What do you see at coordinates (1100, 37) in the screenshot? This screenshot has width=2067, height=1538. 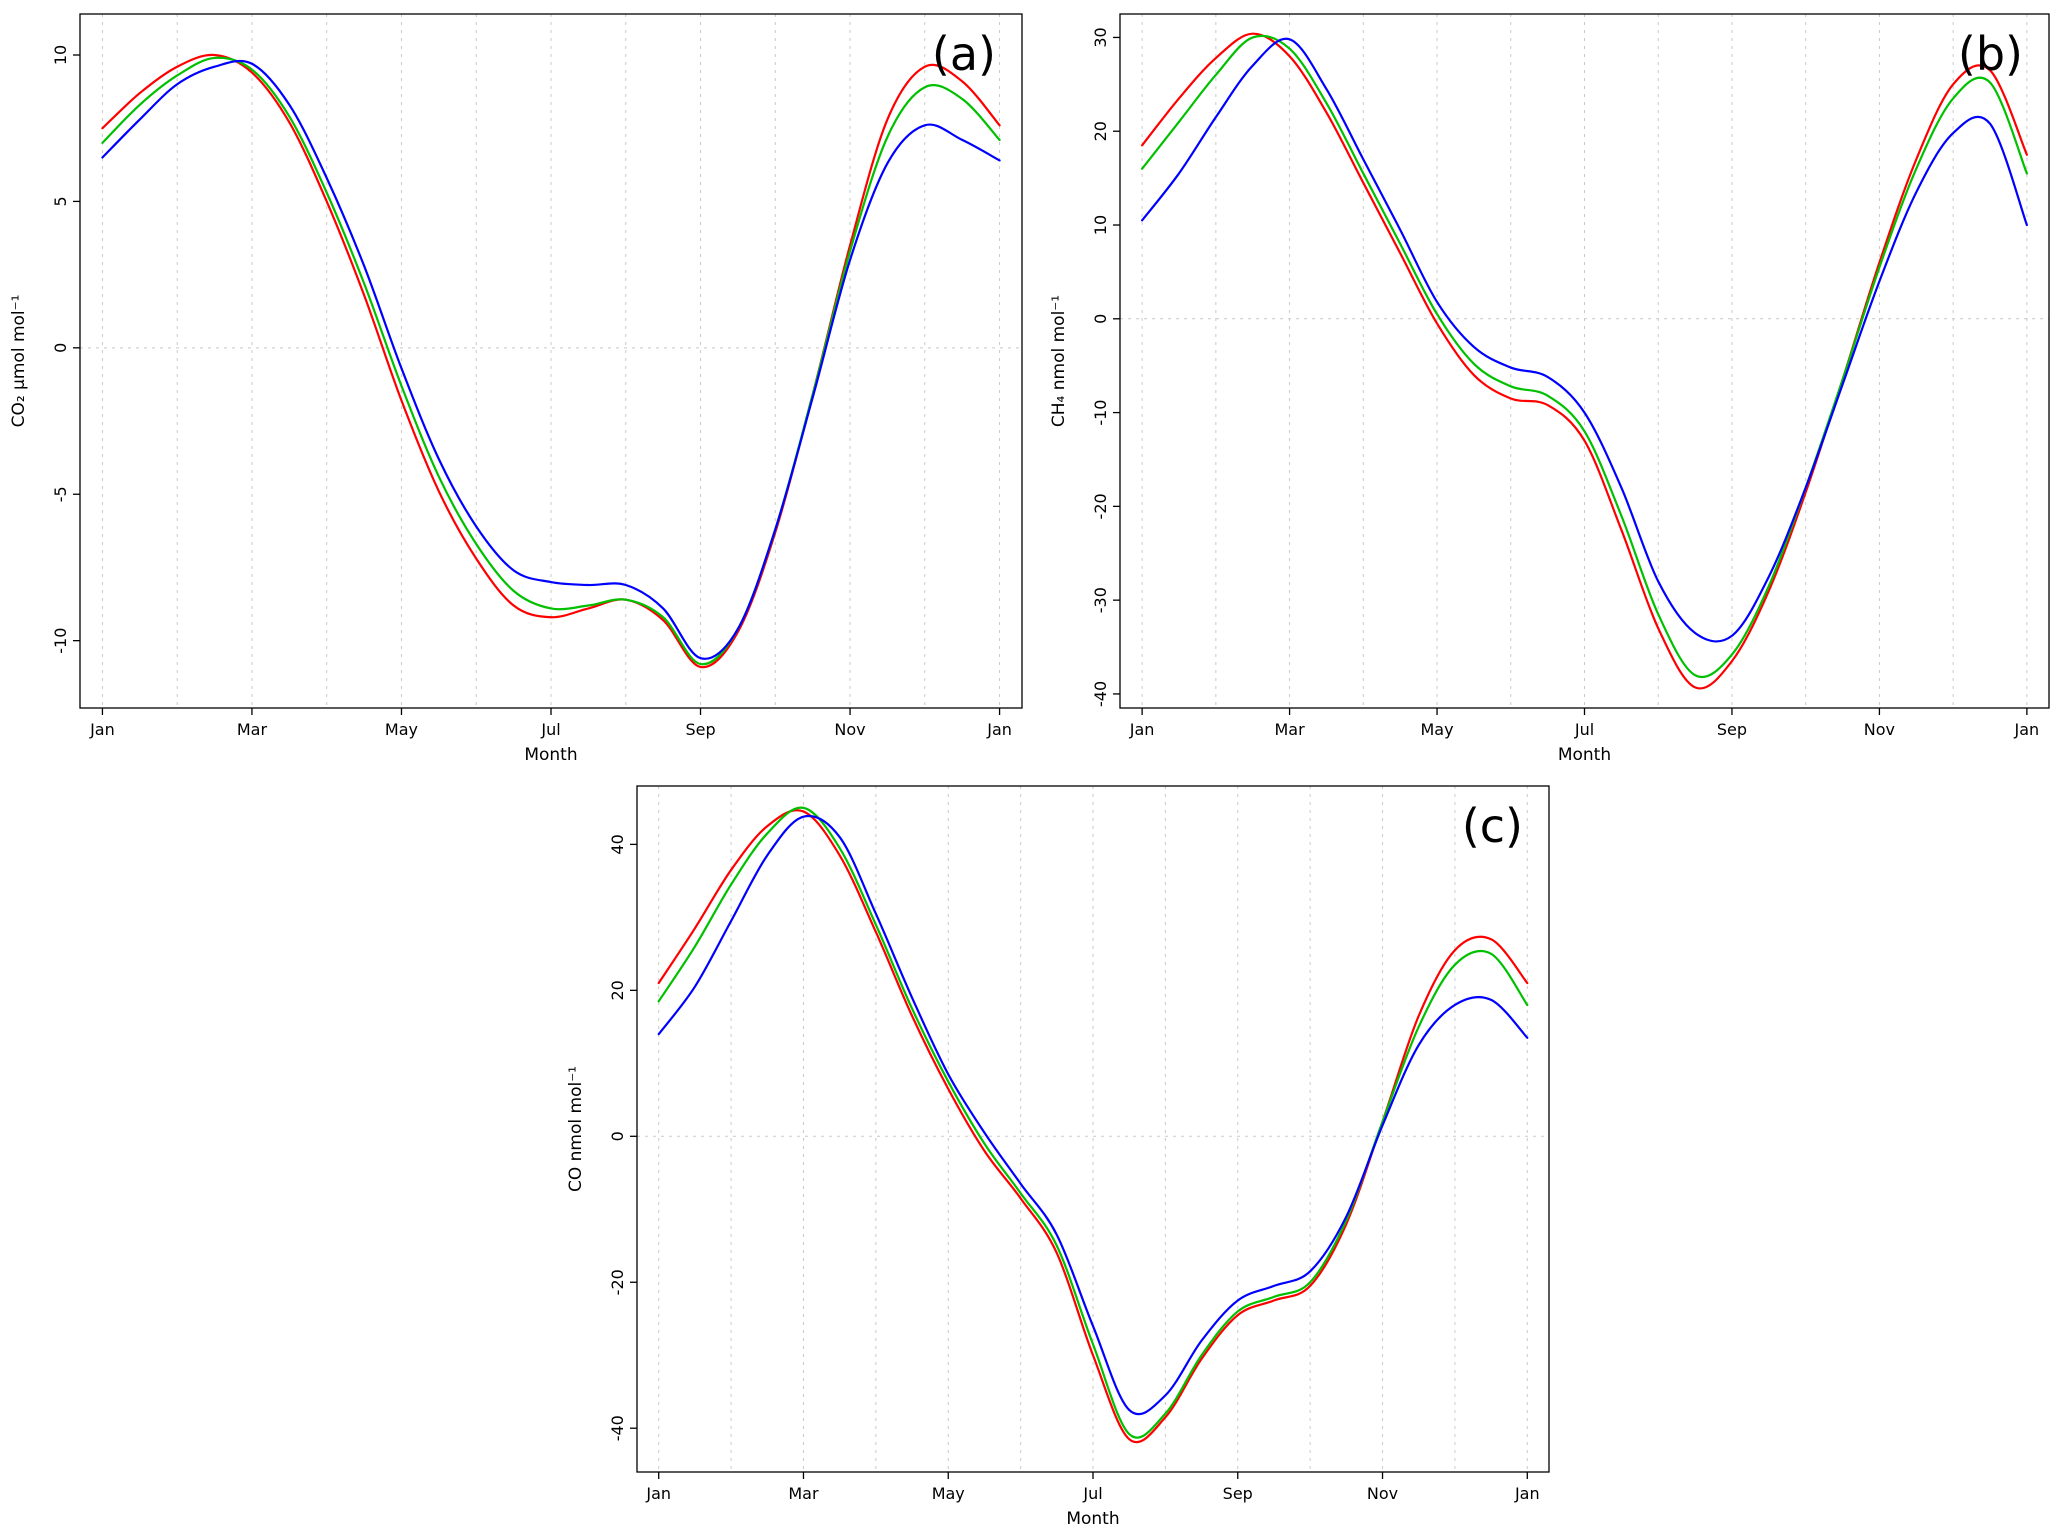 I see `y-tick-label: 30` at bounding box center [1100, 37].